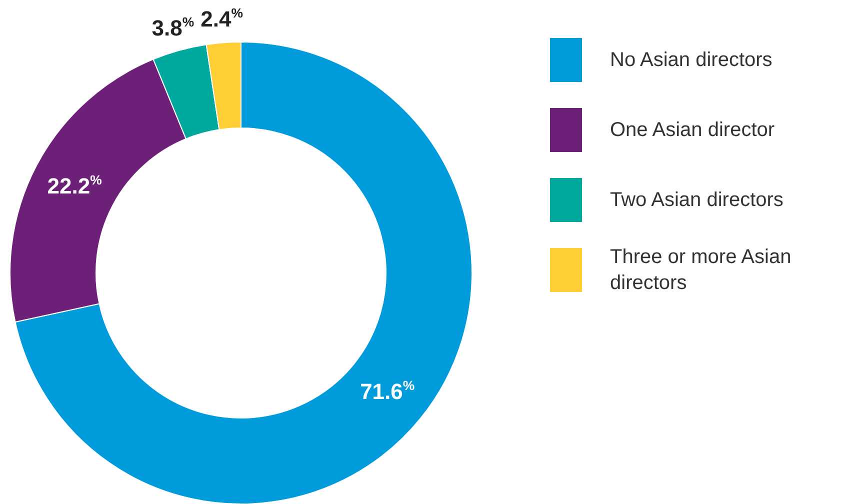  I want to click on legend-label: No Asian directors, so click(691, 60).